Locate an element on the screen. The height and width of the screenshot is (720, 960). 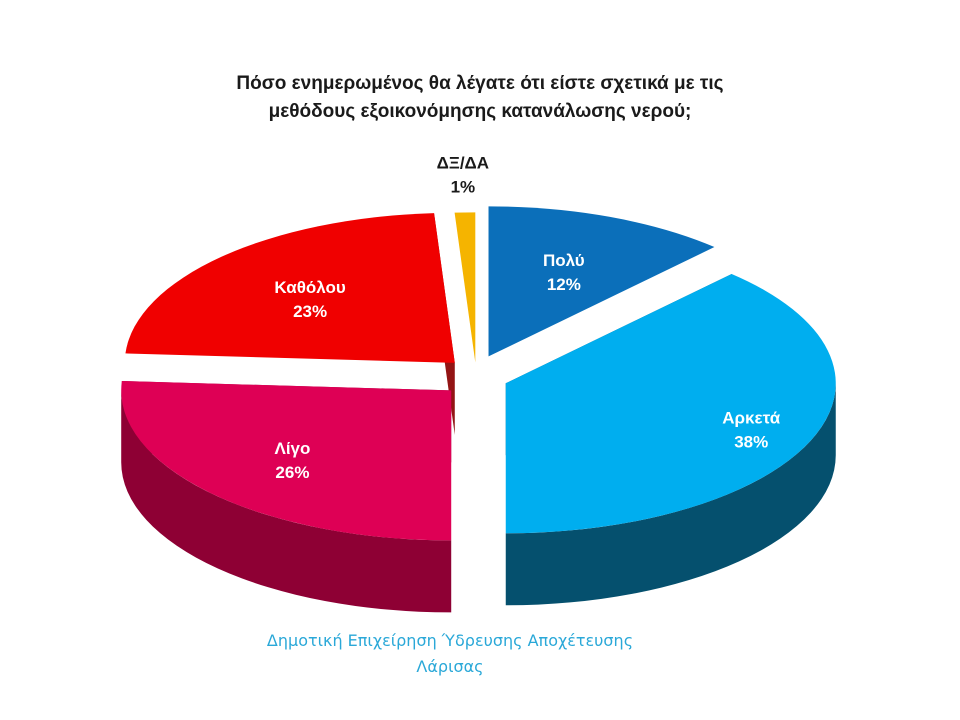
pie-value-label-3: 26% is located at coordinates (292, 472).